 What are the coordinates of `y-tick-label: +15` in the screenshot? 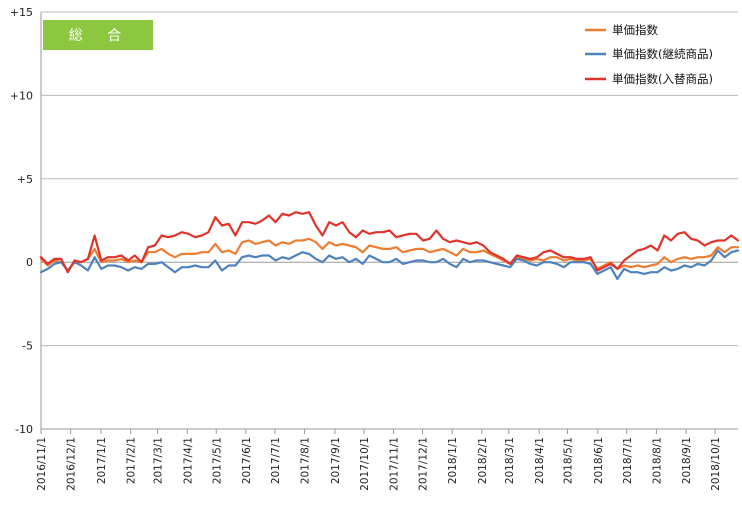 It's located at (21, 12).